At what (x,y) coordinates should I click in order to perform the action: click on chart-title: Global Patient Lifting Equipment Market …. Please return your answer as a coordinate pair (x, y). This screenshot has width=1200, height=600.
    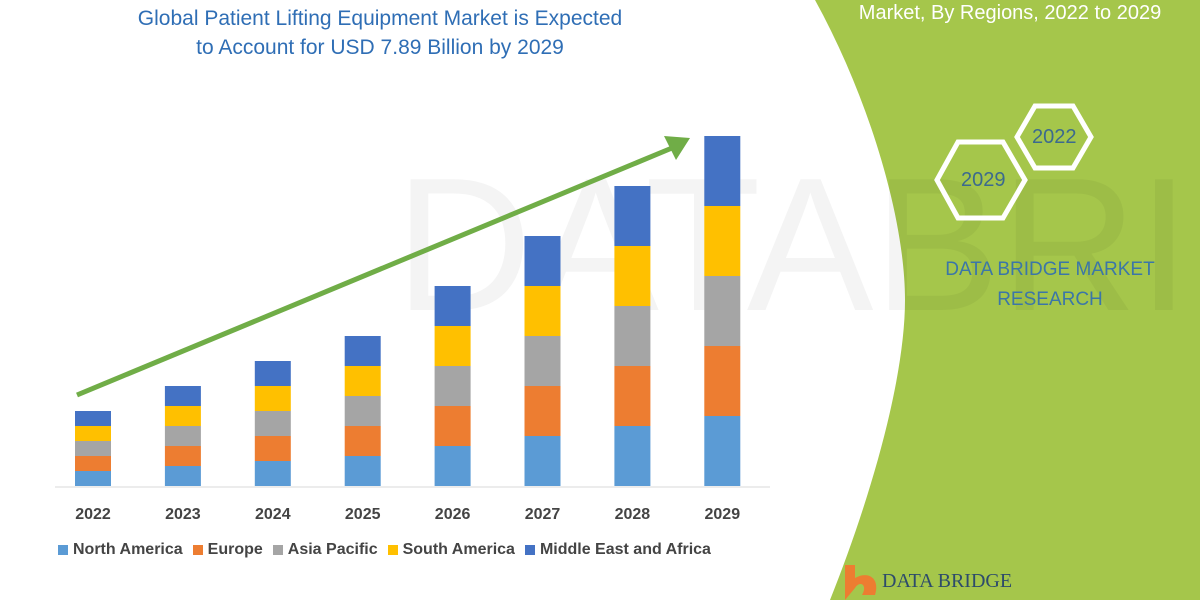
    Looking at the image, I should click on (380, 33).